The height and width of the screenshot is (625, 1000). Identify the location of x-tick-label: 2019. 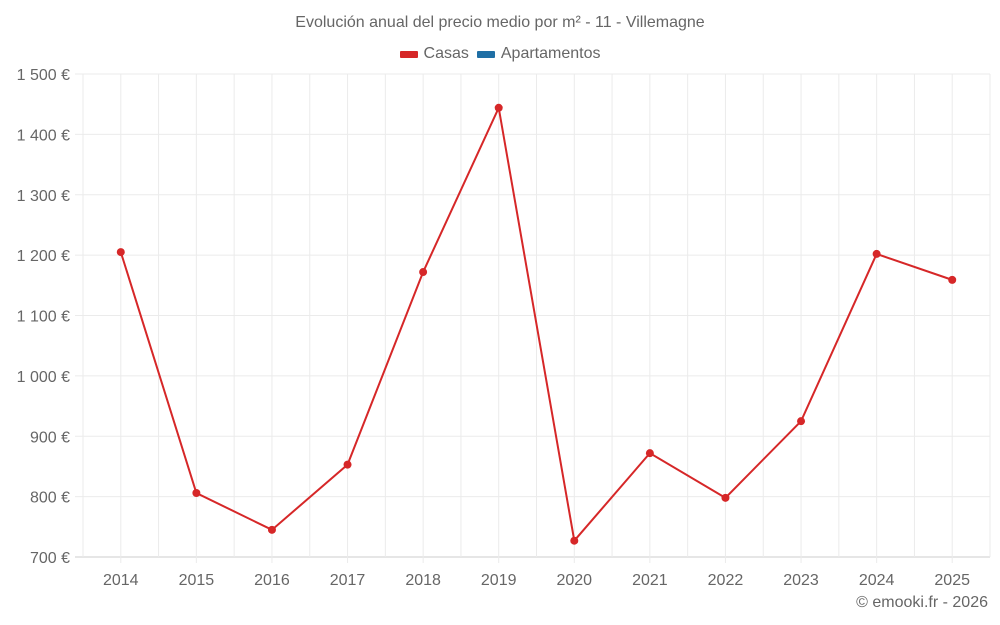
(499, 580).